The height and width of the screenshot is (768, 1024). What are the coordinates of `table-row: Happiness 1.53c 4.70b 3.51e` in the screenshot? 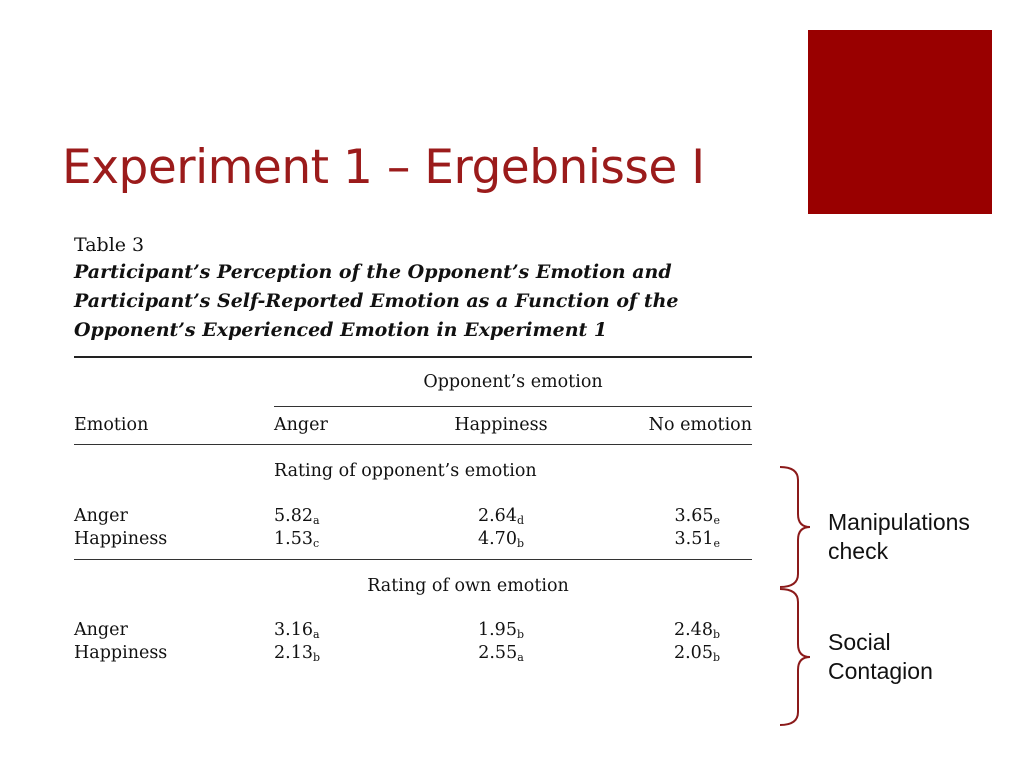 It's located at (413, 539).